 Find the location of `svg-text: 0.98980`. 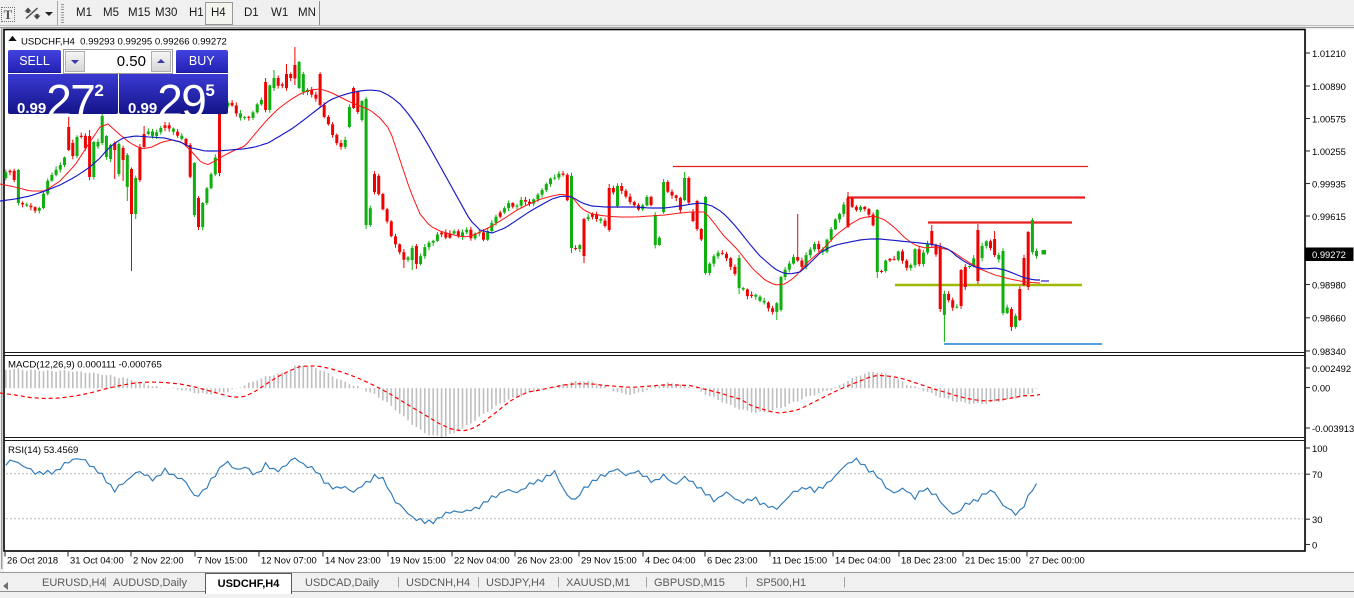

svg-text: 0.98980 is located at coordinates (1329, 284).